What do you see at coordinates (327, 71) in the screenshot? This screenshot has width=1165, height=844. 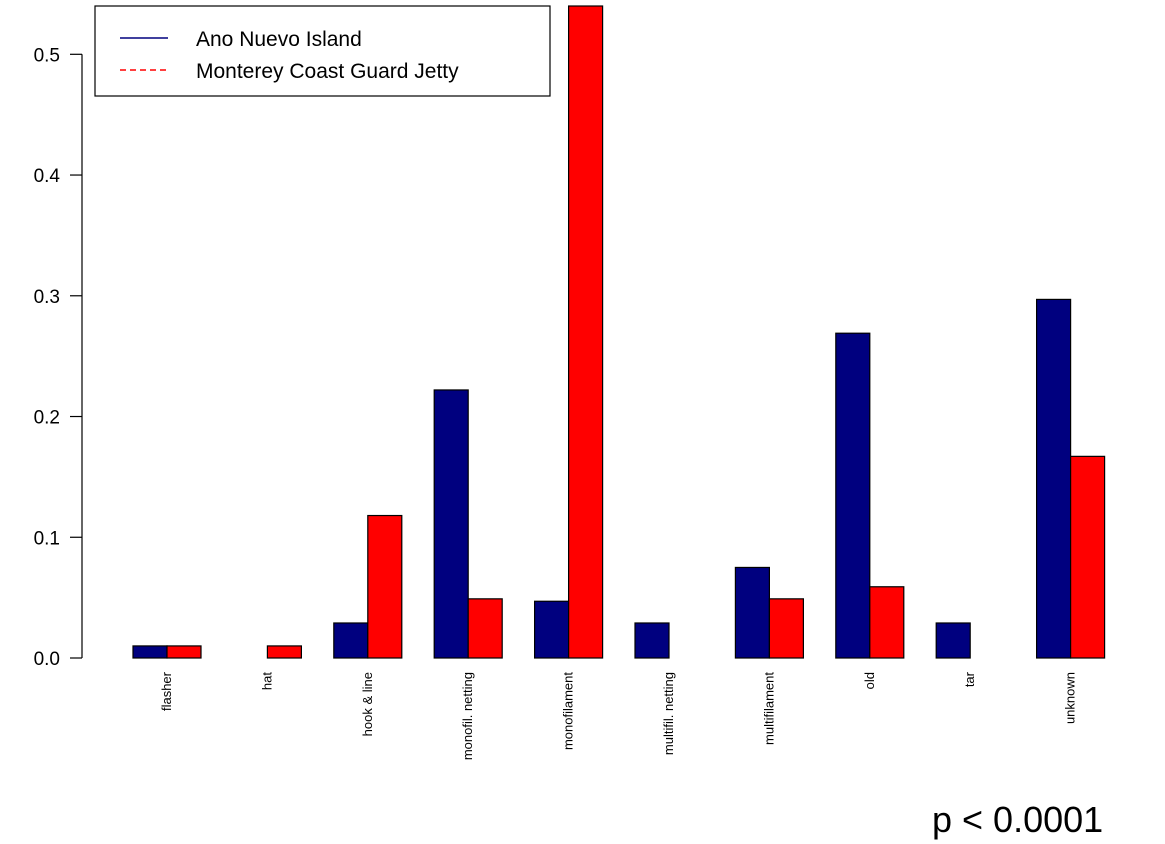 I see `legend-label-monterey: Monterey Coast Guard Jetty` at bounding box center [327, 71].